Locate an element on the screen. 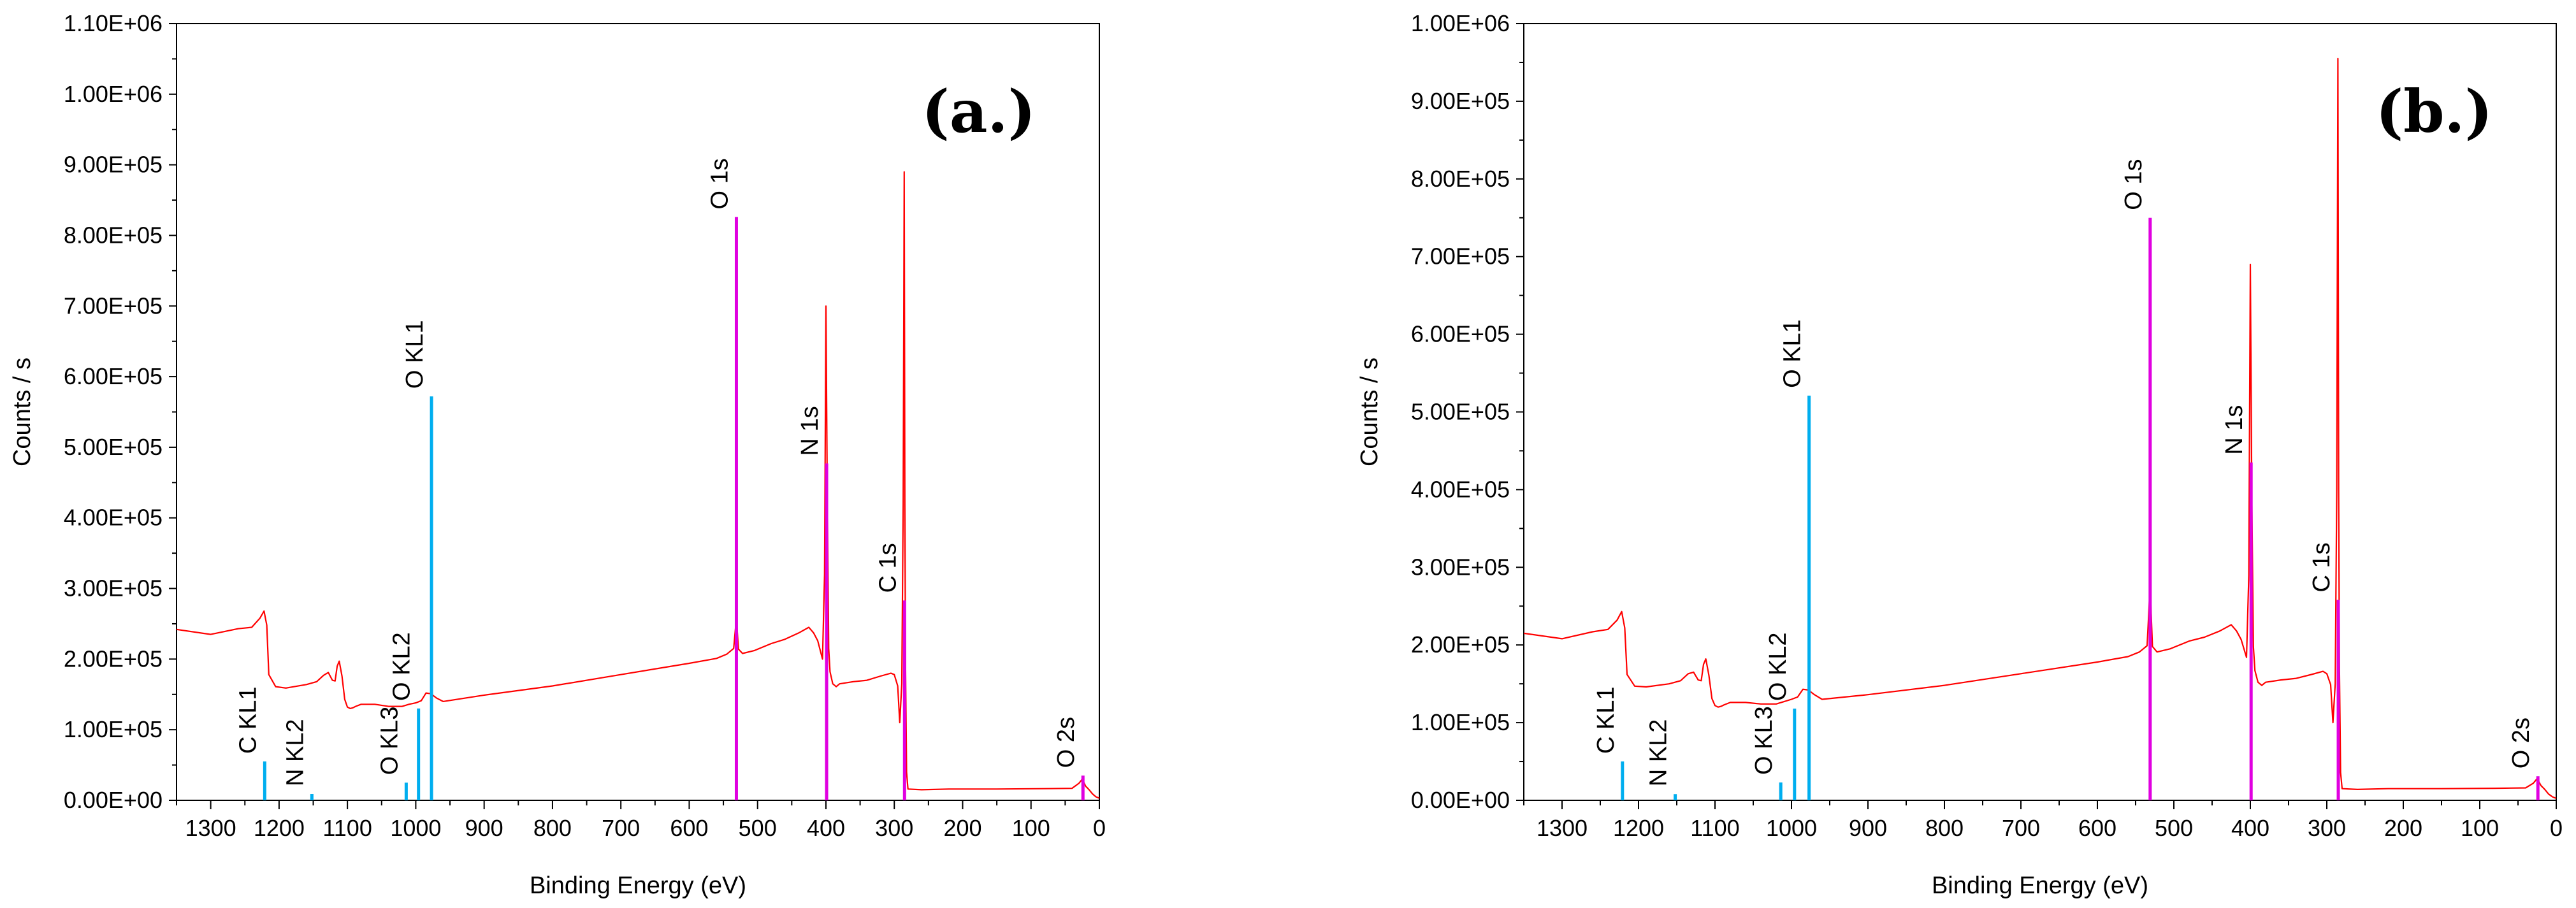 Image resolution: width=2576 pixels, height=908 pixels. panel-label: (b.) is located at coordinates (2434, 111).